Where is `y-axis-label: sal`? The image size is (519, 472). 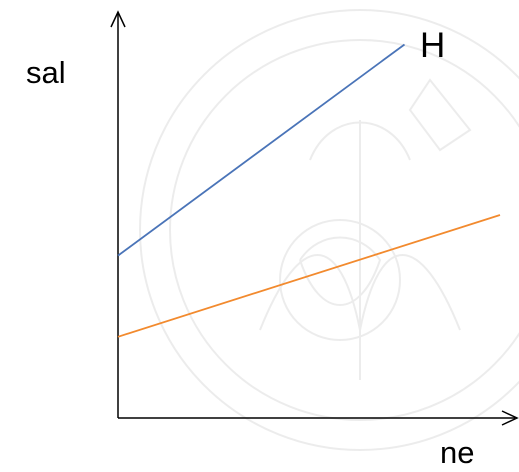
y-axis-label: sal is located at coordinates (46, 72).